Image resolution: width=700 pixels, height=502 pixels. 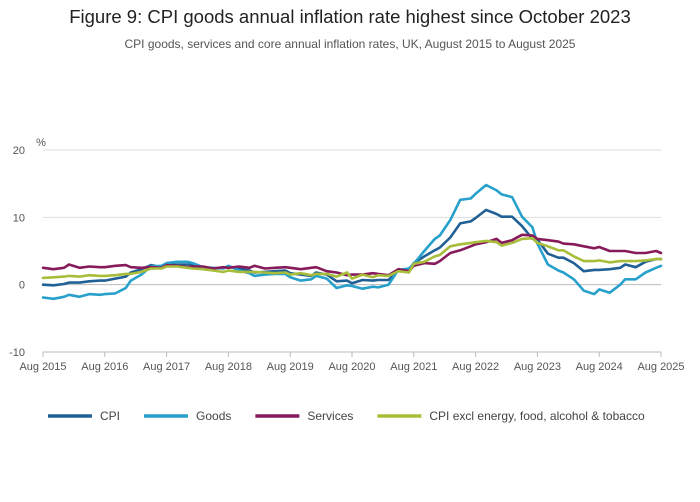 I want to click on x-tick-label: Aug 2023, so click(x=537, y=367).